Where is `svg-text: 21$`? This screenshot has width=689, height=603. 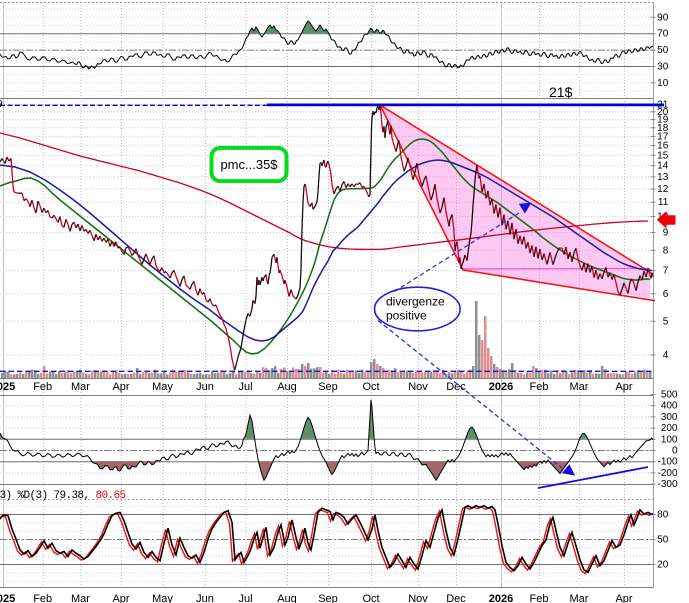
svg-text: 21$ is located at coordinates (561, 92).